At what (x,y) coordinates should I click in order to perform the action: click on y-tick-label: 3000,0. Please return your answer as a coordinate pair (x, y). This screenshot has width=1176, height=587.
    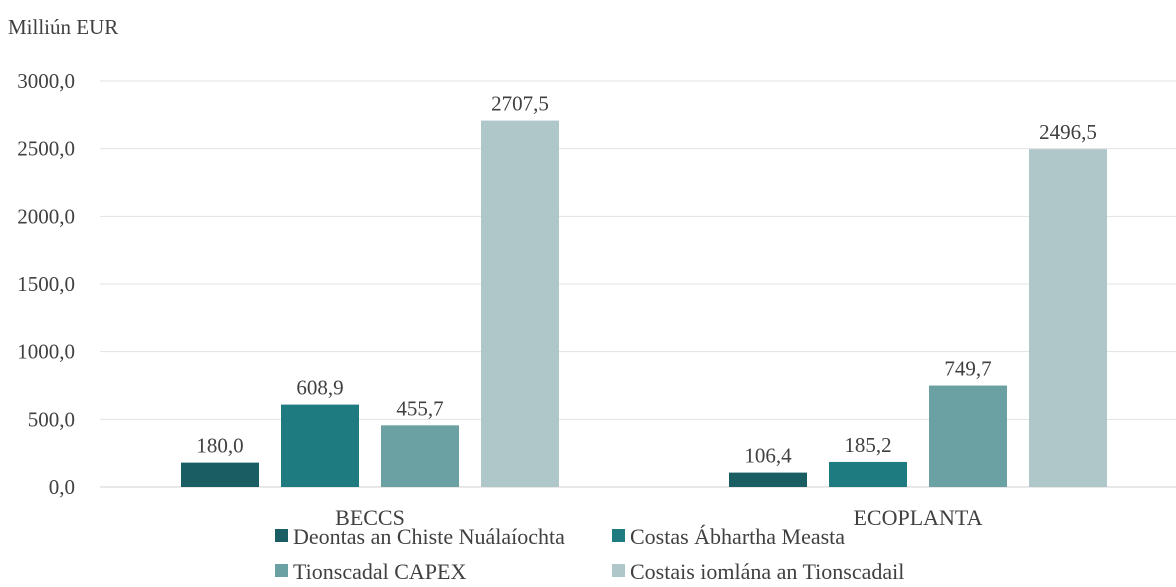
    Looking at the image, I should click on (46, 81).